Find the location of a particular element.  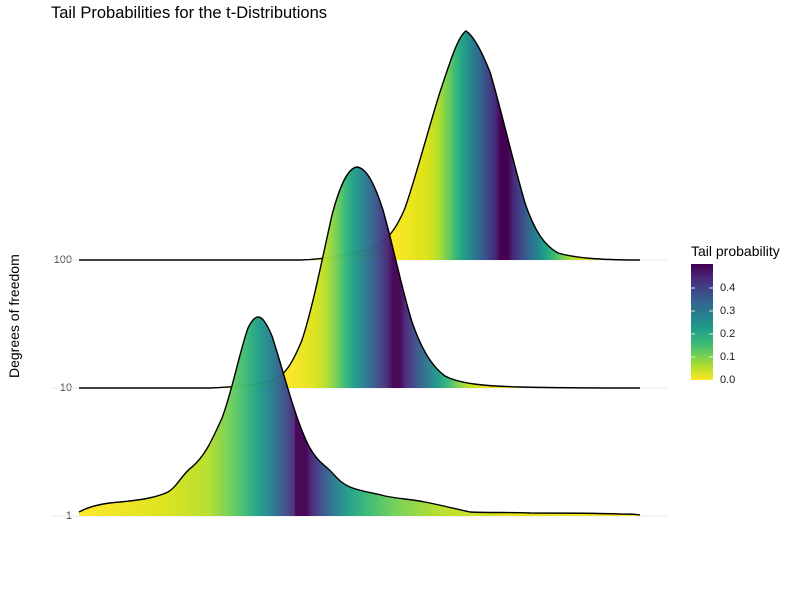

legend-title: Tail probability is located at coordinates (735, 251).